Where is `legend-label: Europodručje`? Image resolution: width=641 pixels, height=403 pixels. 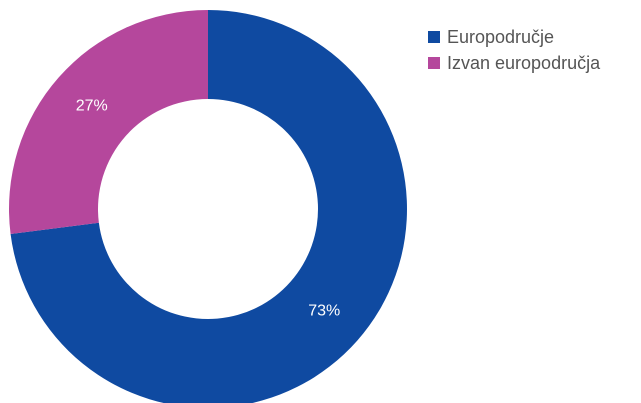 legend-label: Europodručje is located at coordinates (500, 37).